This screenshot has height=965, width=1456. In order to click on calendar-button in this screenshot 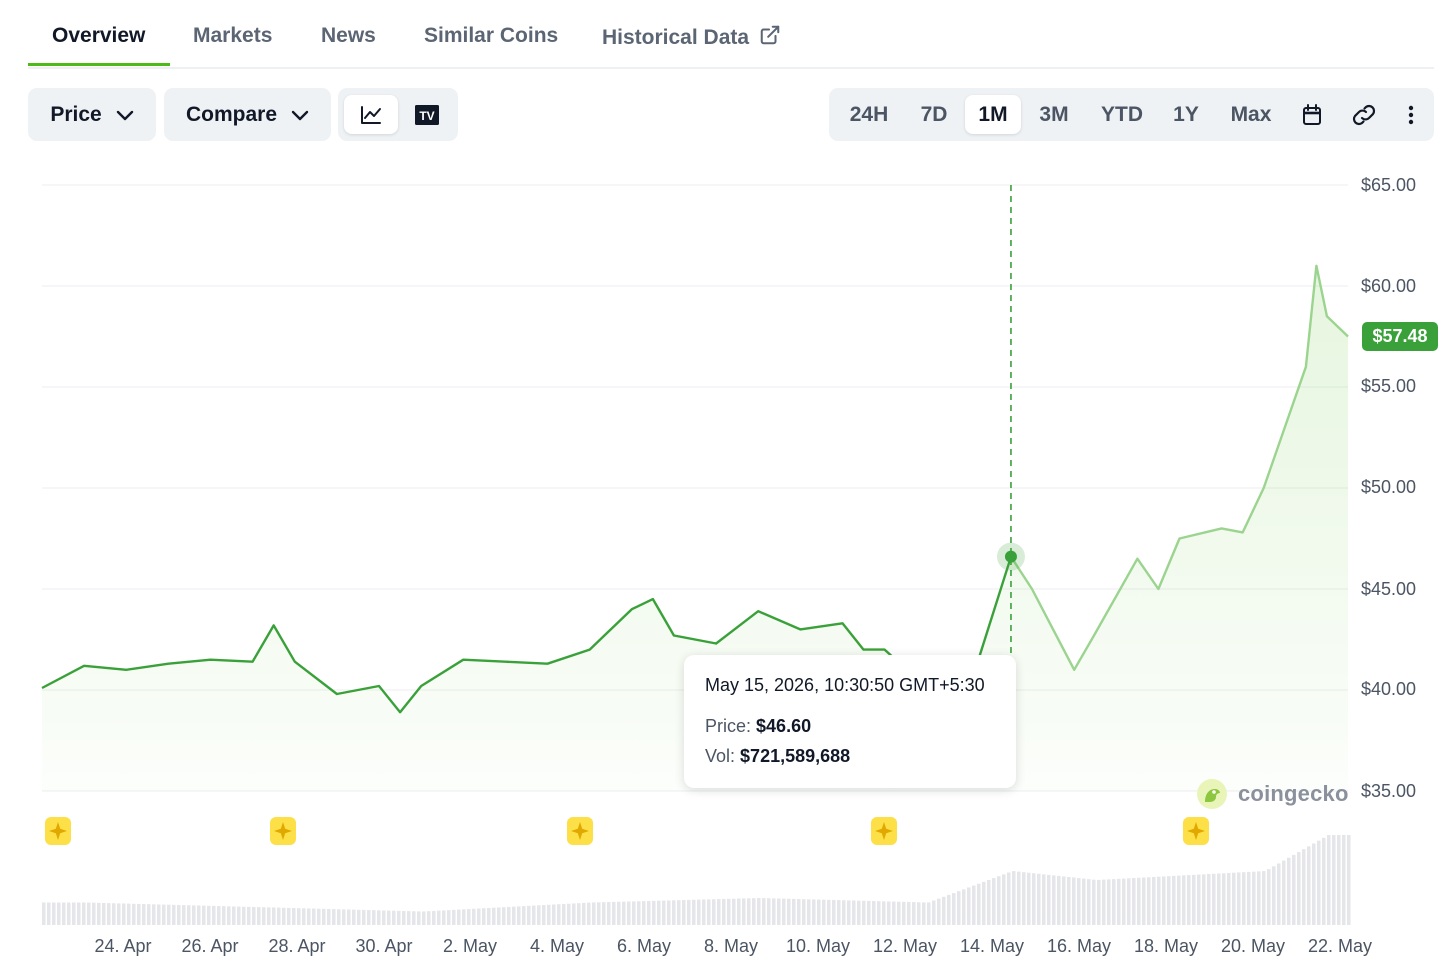, I will do `click(1312, 114)`.